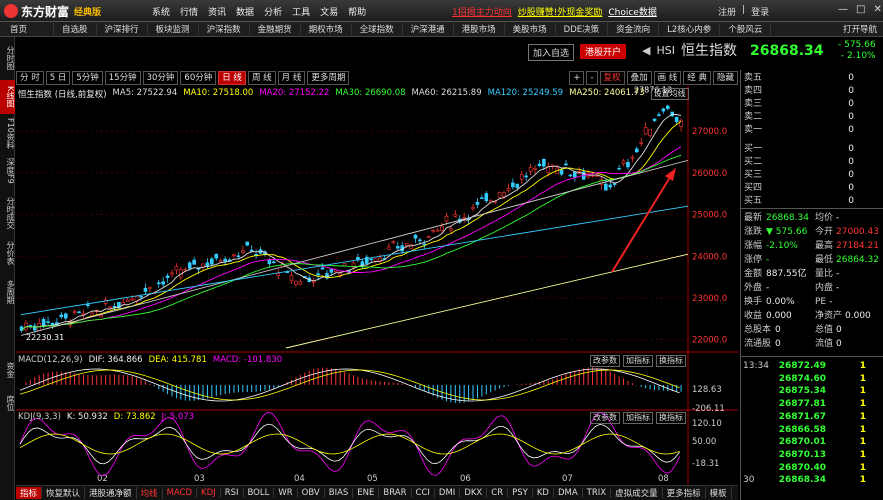 Image resolution: width=883 pixels, height=500 pixels. I want to click on indicator-tab: ENE, so click(366, 493).